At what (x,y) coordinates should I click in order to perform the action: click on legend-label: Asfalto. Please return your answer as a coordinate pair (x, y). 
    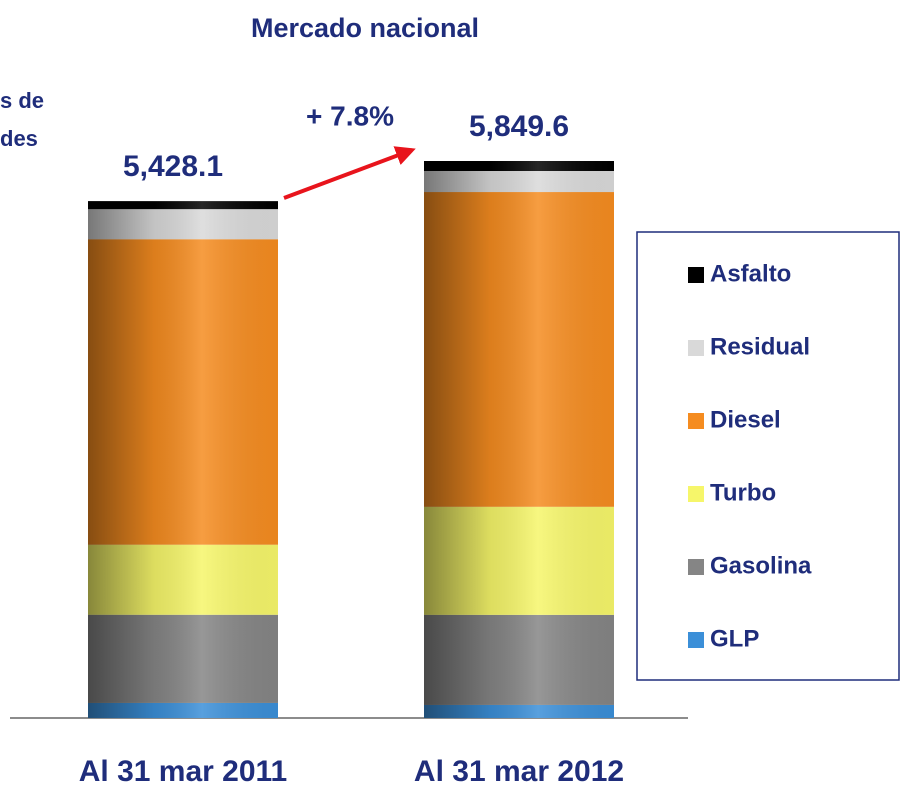
    Looking at the image, I should click on (750, 273).